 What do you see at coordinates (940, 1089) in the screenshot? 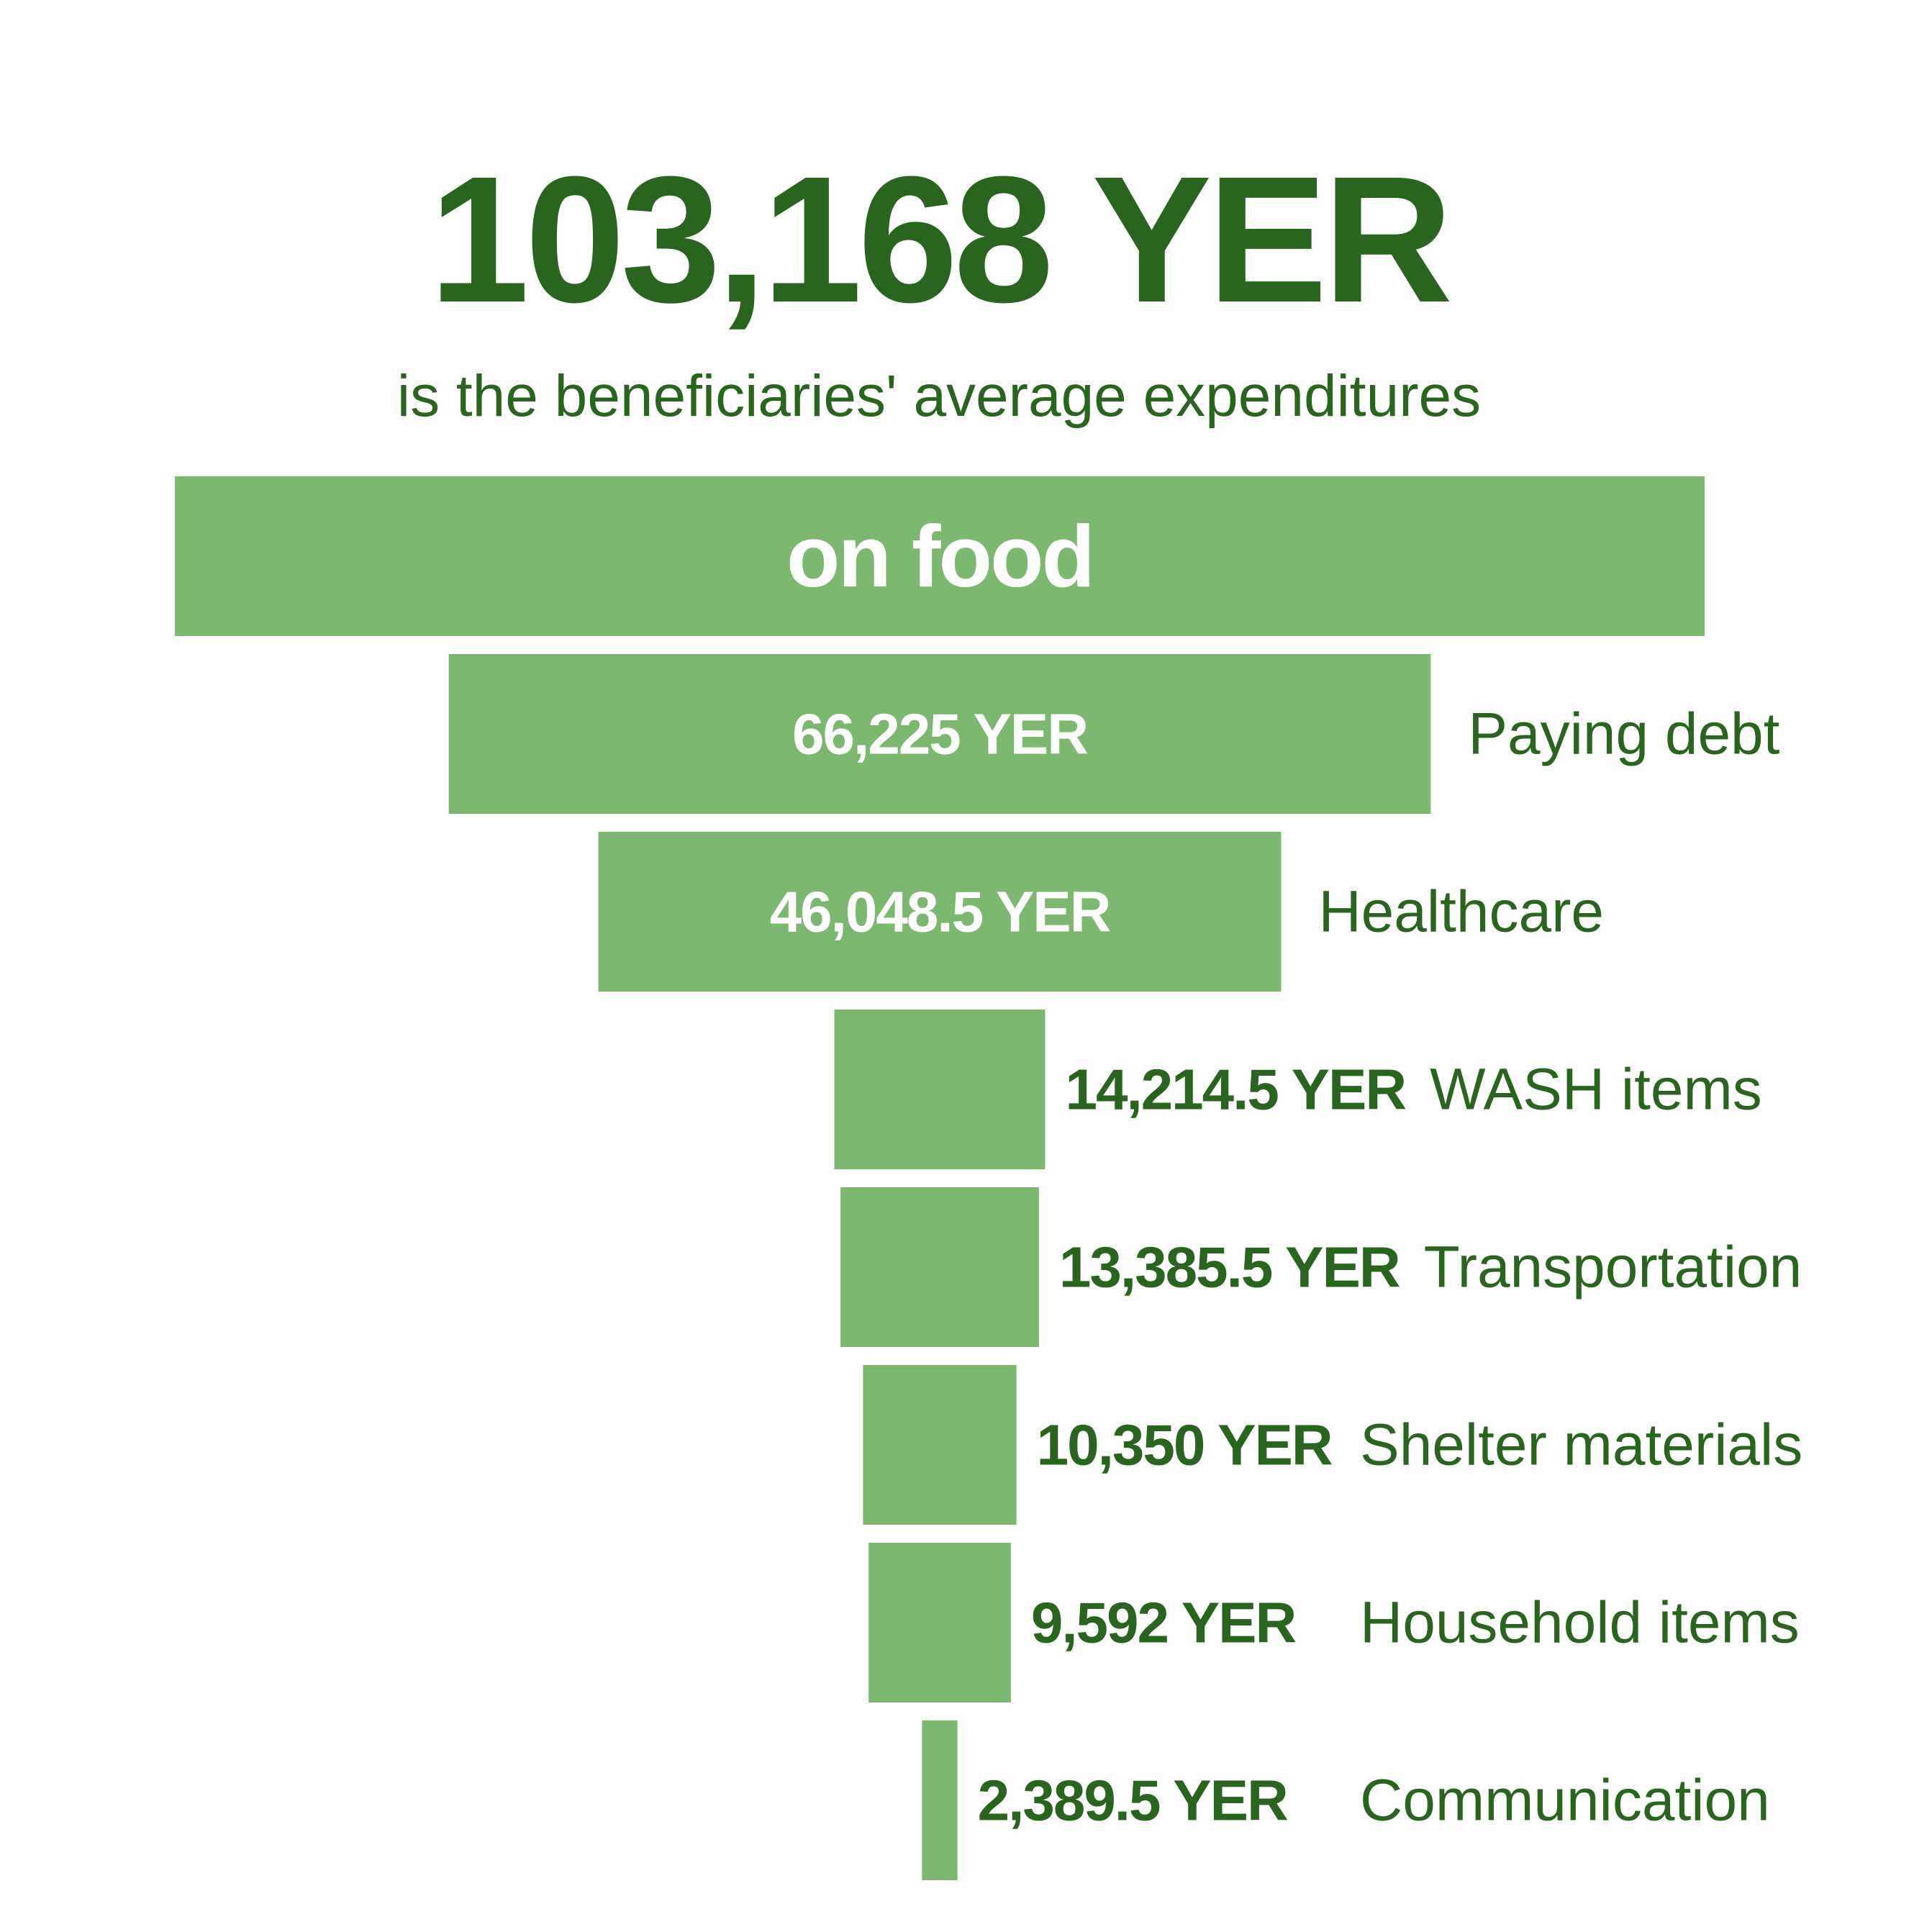
I see `funnel-bar-wash-items` at bounding box center [940, 1089].